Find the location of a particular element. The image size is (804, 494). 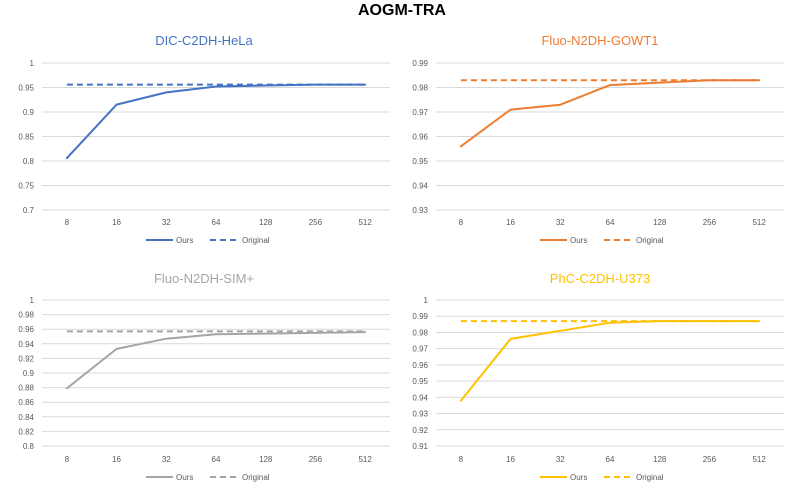

chart-title: PhC-C2DH-U373 is located at coordinates (600, 278).